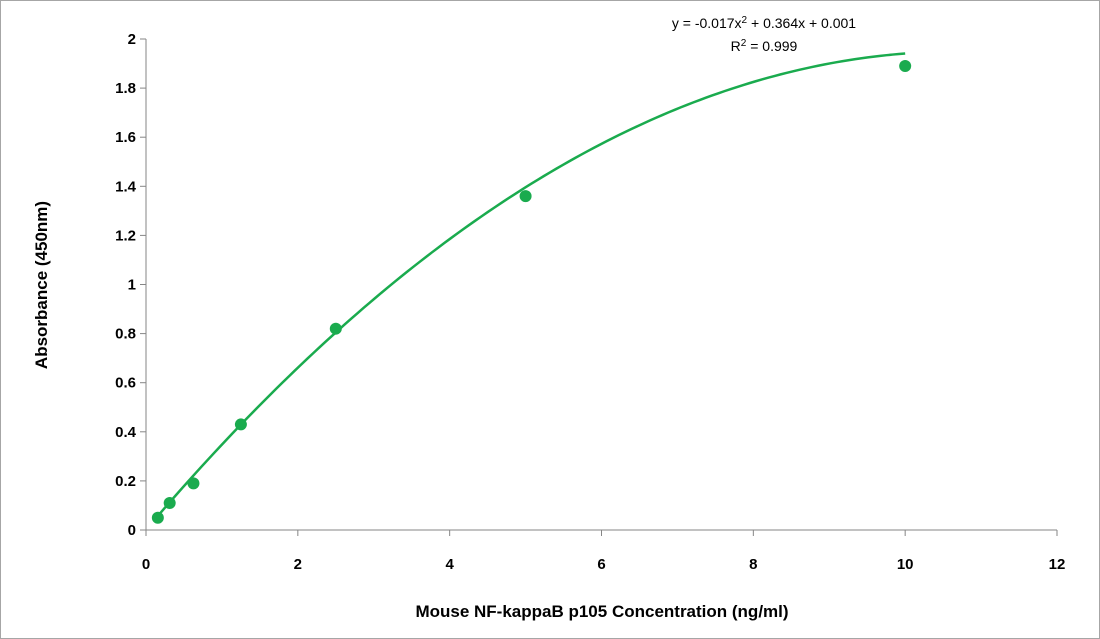 This screenshot has height=639, width=1100. What do you see at coordinates (146, 564) in the screenshot?
I see `x-tick-label: 0` at bounding box center [146, 564].